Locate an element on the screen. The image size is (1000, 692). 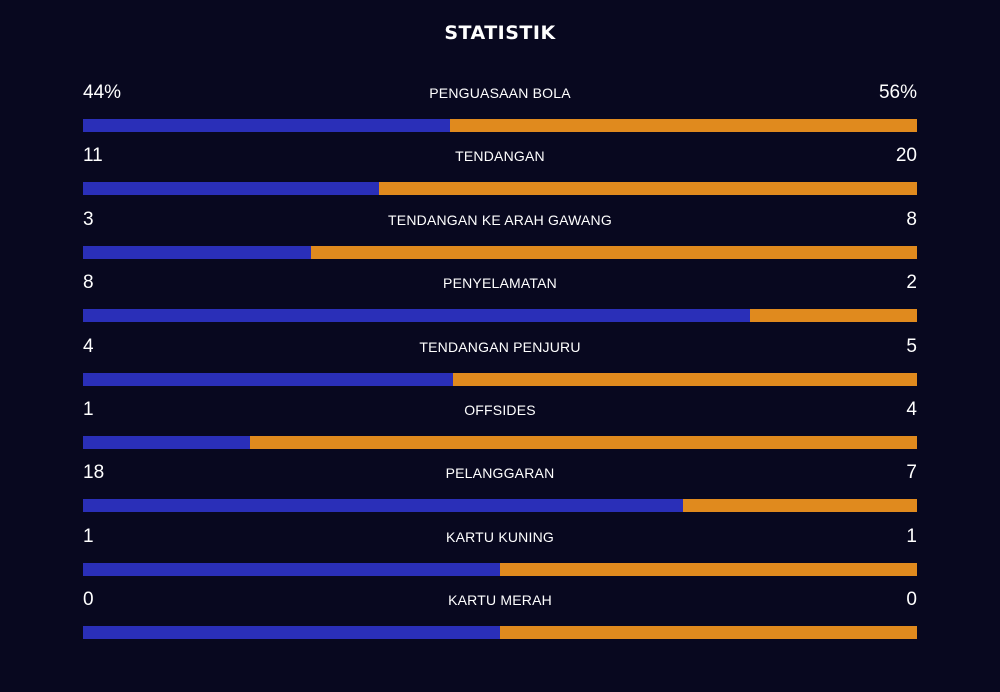
stat-label: PENYELAMATAN is located at coordinates (500, 283).